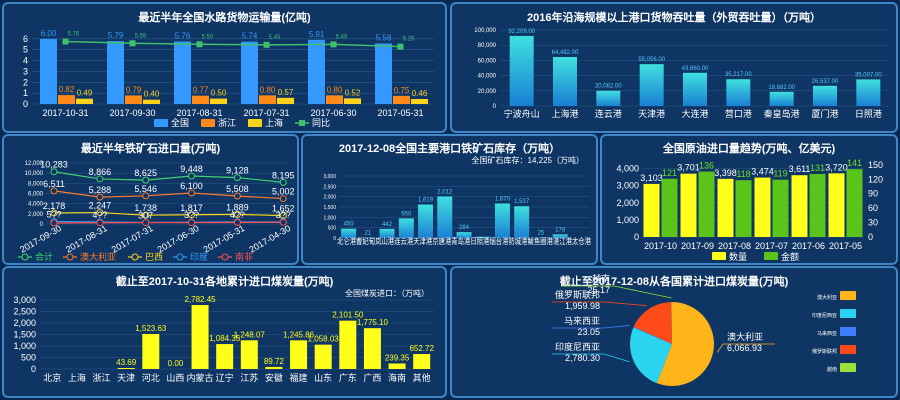  What do you see at coordinates (25, 39) in the screenshot?
I see `y-tick-label: 6` at bounding box center [25, 39].